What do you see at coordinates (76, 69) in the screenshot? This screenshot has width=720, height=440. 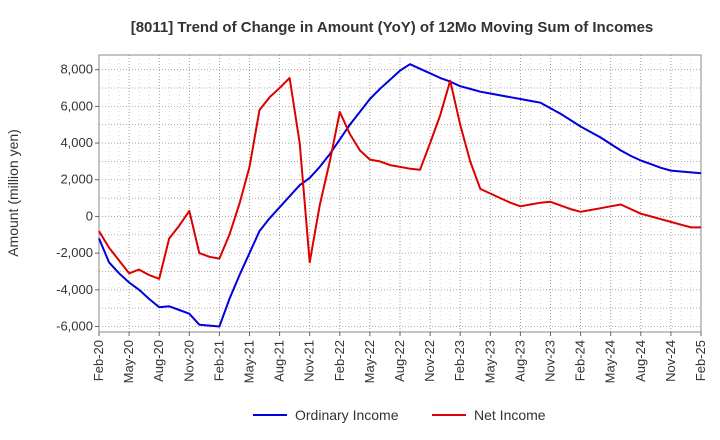 I see `y-tick-label: 8,000` at bounding box center [76, 69].